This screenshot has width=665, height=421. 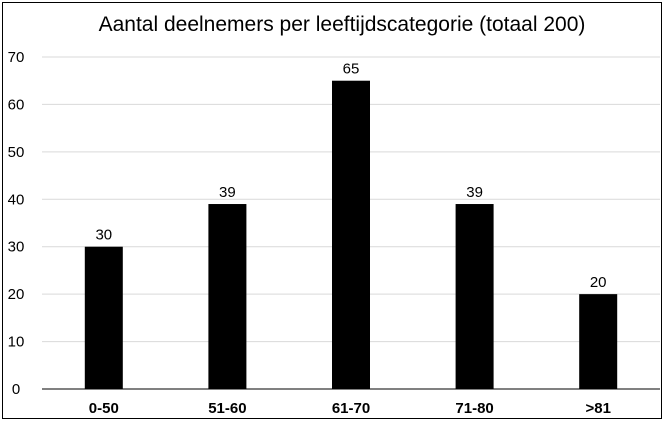 What do you see at coordinates (16, 342) in the screenshot?
I see `y-tick-label: 10` at bounding box center [16, 342].